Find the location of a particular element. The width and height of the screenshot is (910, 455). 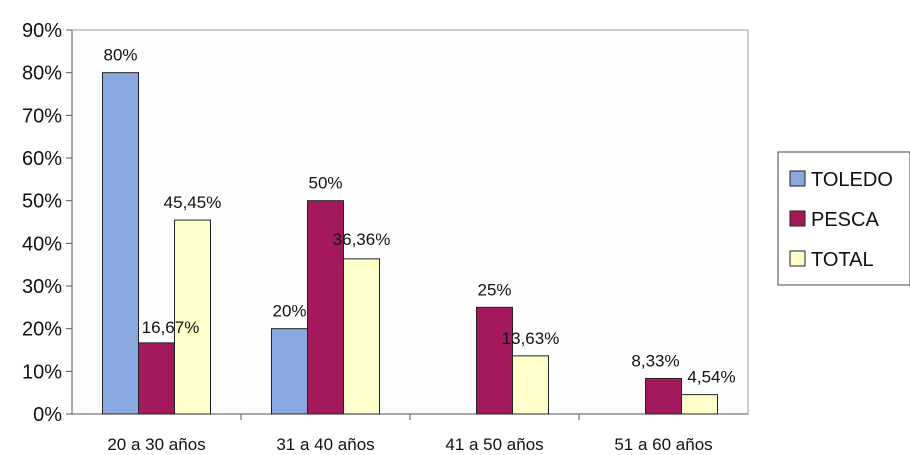

data-label: 16,67% is located at coordinates (171, 327).